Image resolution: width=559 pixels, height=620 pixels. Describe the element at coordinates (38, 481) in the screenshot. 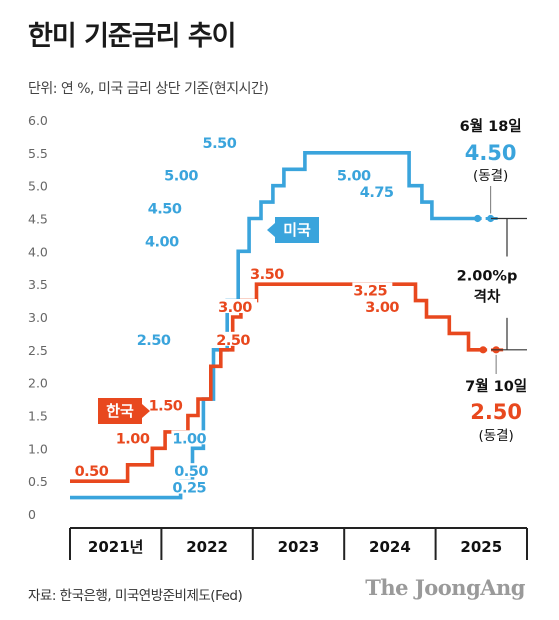

I see `y-tick-label: 0.5` at that location.